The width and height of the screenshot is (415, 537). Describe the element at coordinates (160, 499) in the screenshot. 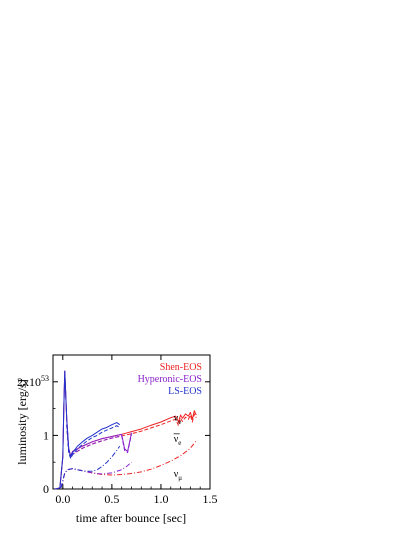

I see `x-tick-label: 1.0` at that location.